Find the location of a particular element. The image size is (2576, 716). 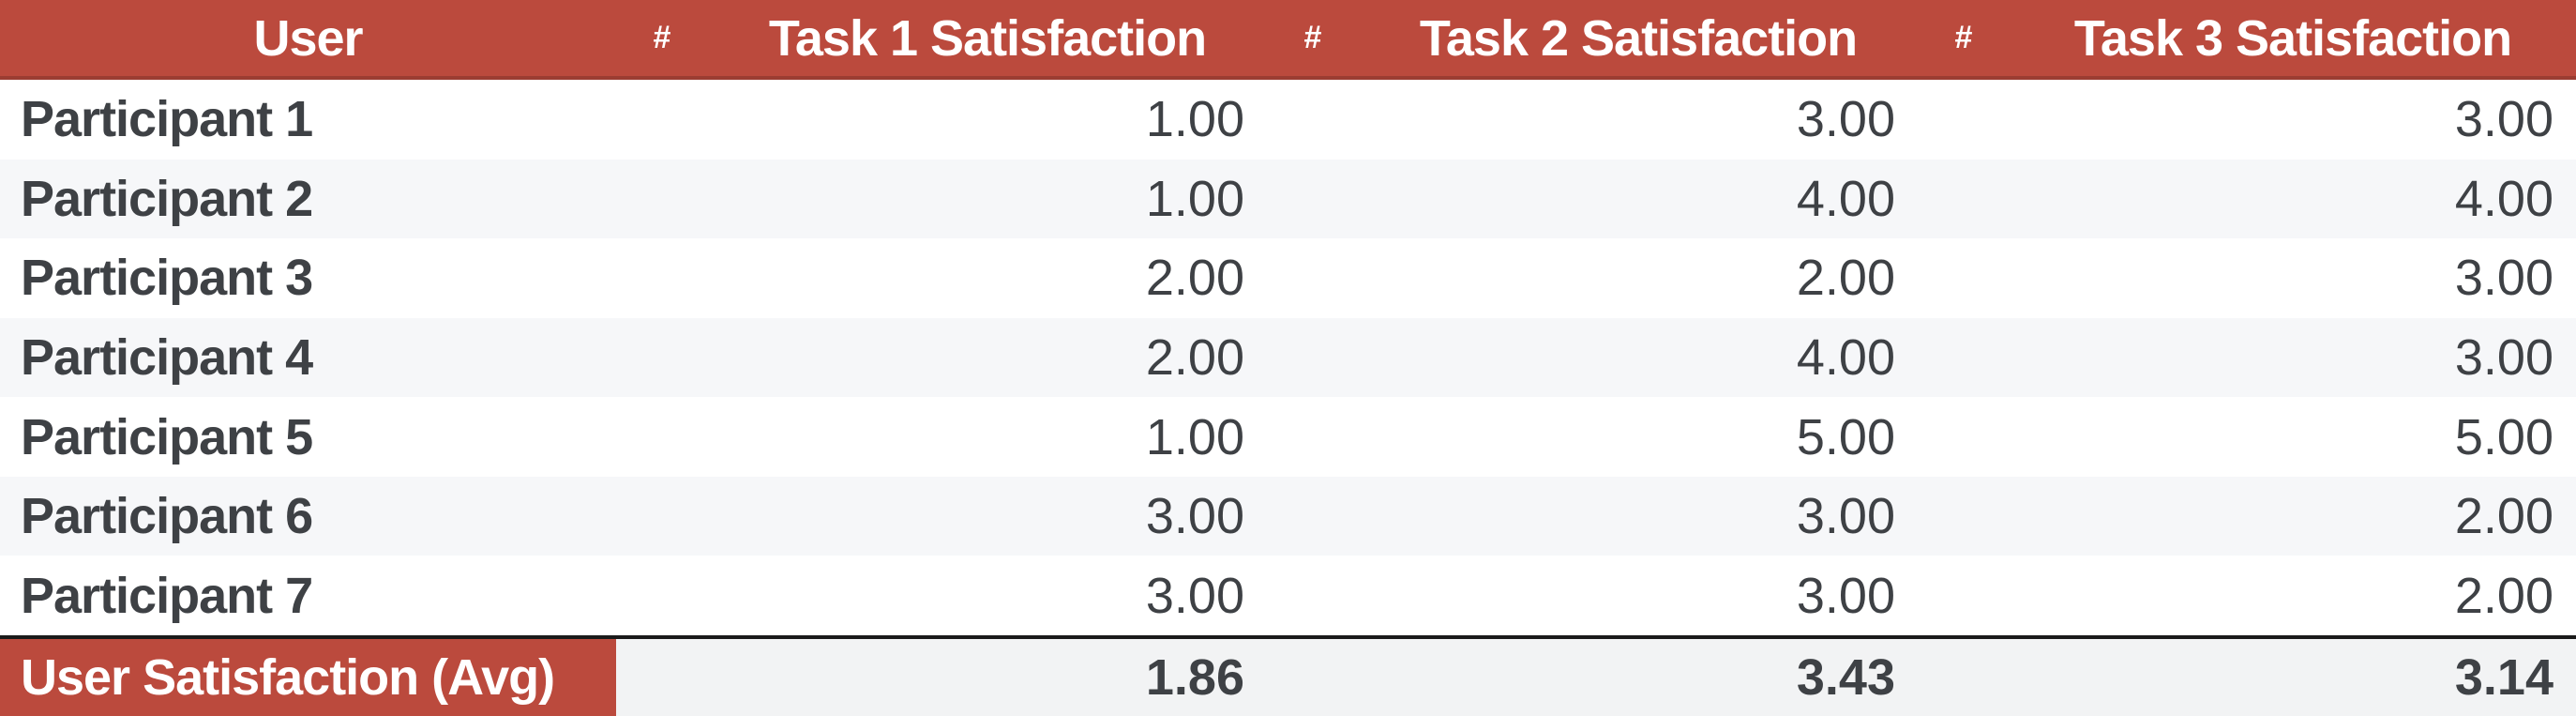

task3-average-cell: 3.14 is located at coordinates (2503, 678).